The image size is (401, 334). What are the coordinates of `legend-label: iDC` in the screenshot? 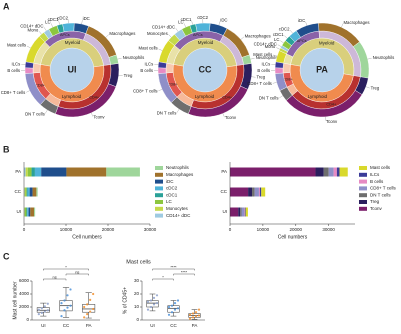 It's located at (170, 181).